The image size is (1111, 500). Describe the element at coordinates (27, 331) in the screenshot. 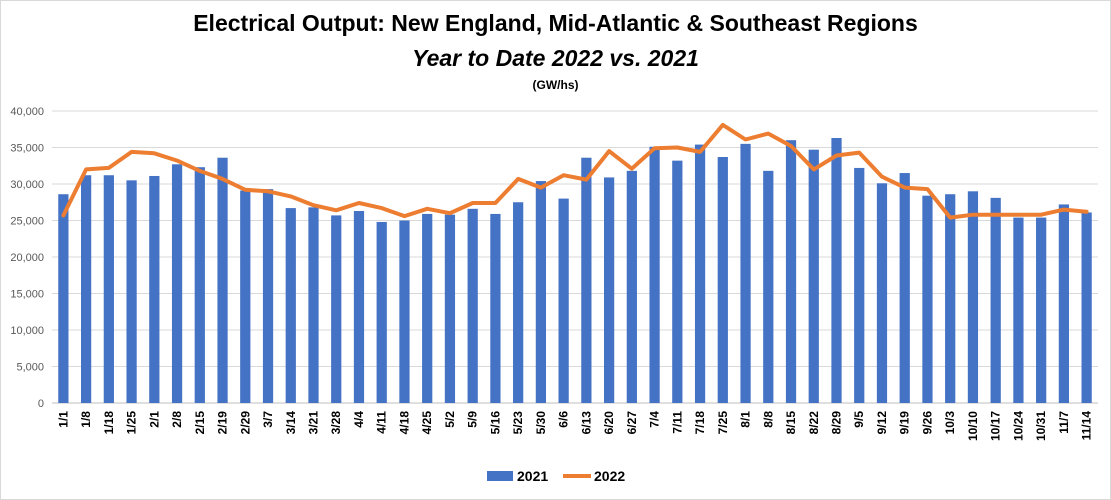

I see `y-tick-label: 10,000` at that location.